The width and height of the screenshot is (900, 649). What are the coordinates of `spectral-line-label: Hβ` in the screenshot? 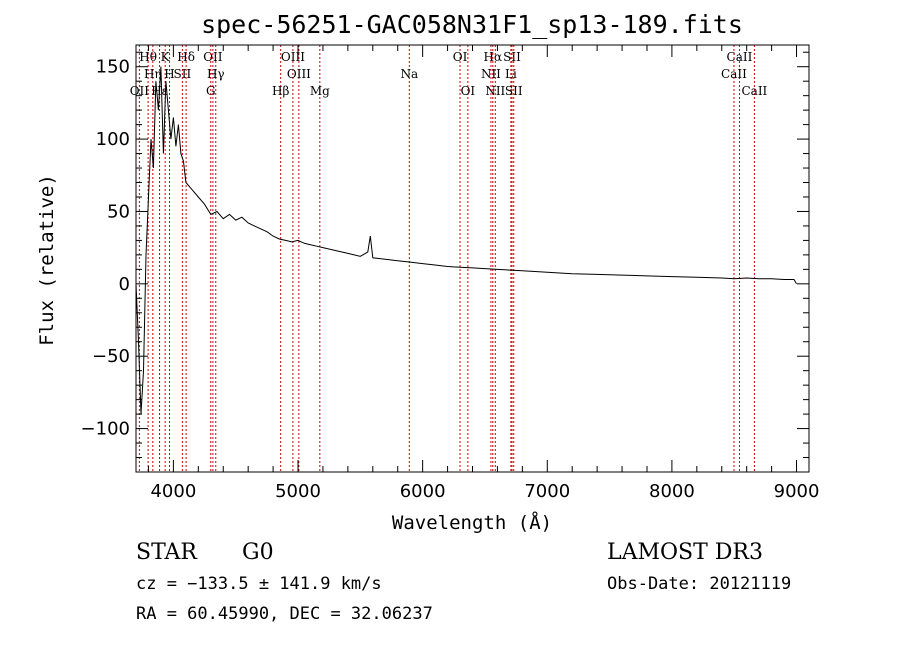 It's located at (280, 91).